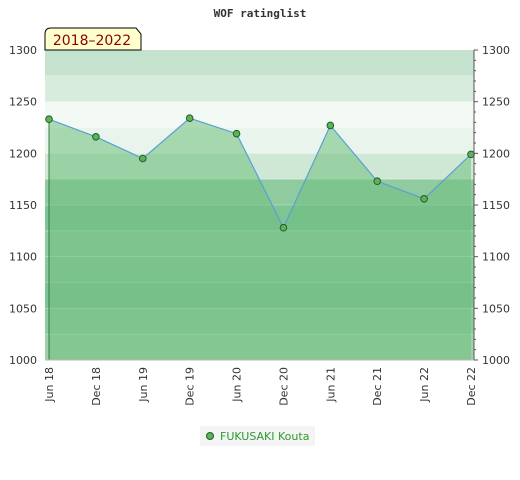 Image resolution: width=520 pixels, height=480 pixels. I want to click on y-axis-left: 1000 1050 1100 1150 1200 1250 1300, so click(23, 205).